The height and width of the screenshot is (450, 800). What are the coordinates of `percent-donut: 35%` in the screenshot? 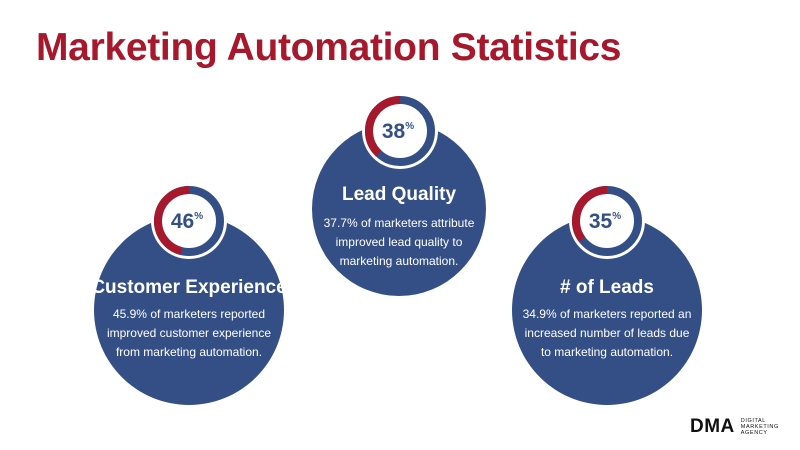 It's located at (607, 221).